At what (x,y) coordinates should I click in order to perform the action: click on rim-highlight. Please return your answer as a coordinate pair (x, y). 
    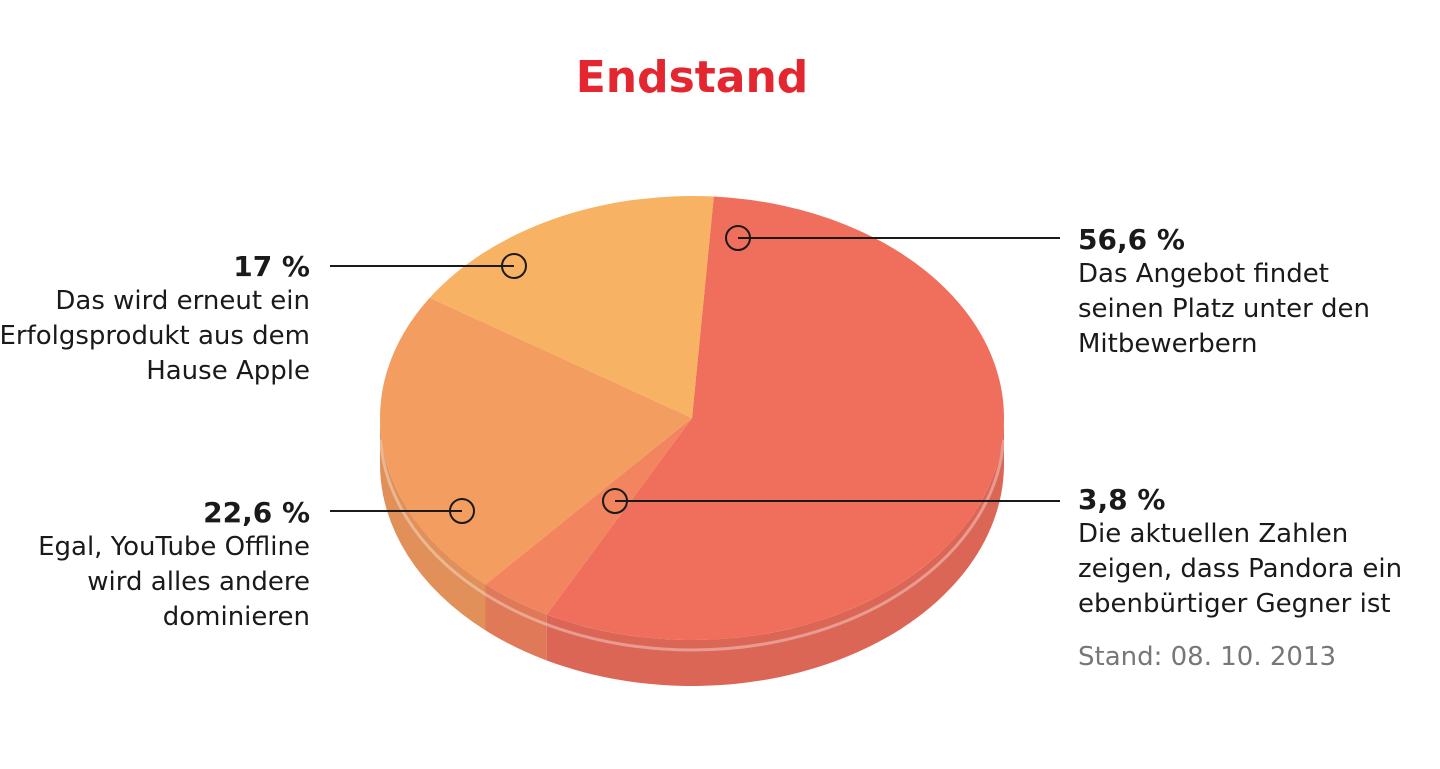
    Looking at the image, I should click on (692, 545).